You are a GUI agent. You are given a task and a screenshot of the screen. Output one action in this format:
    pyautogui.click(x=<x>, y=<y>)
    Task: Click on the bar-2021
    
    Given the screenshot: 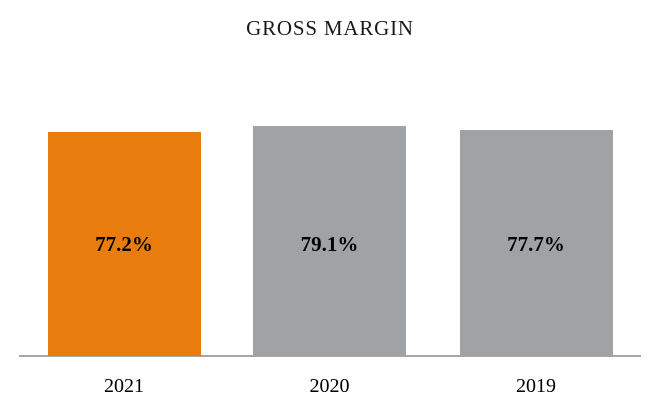 What is the action you would take?
    pyautogui.click(x=124, y=243)
    